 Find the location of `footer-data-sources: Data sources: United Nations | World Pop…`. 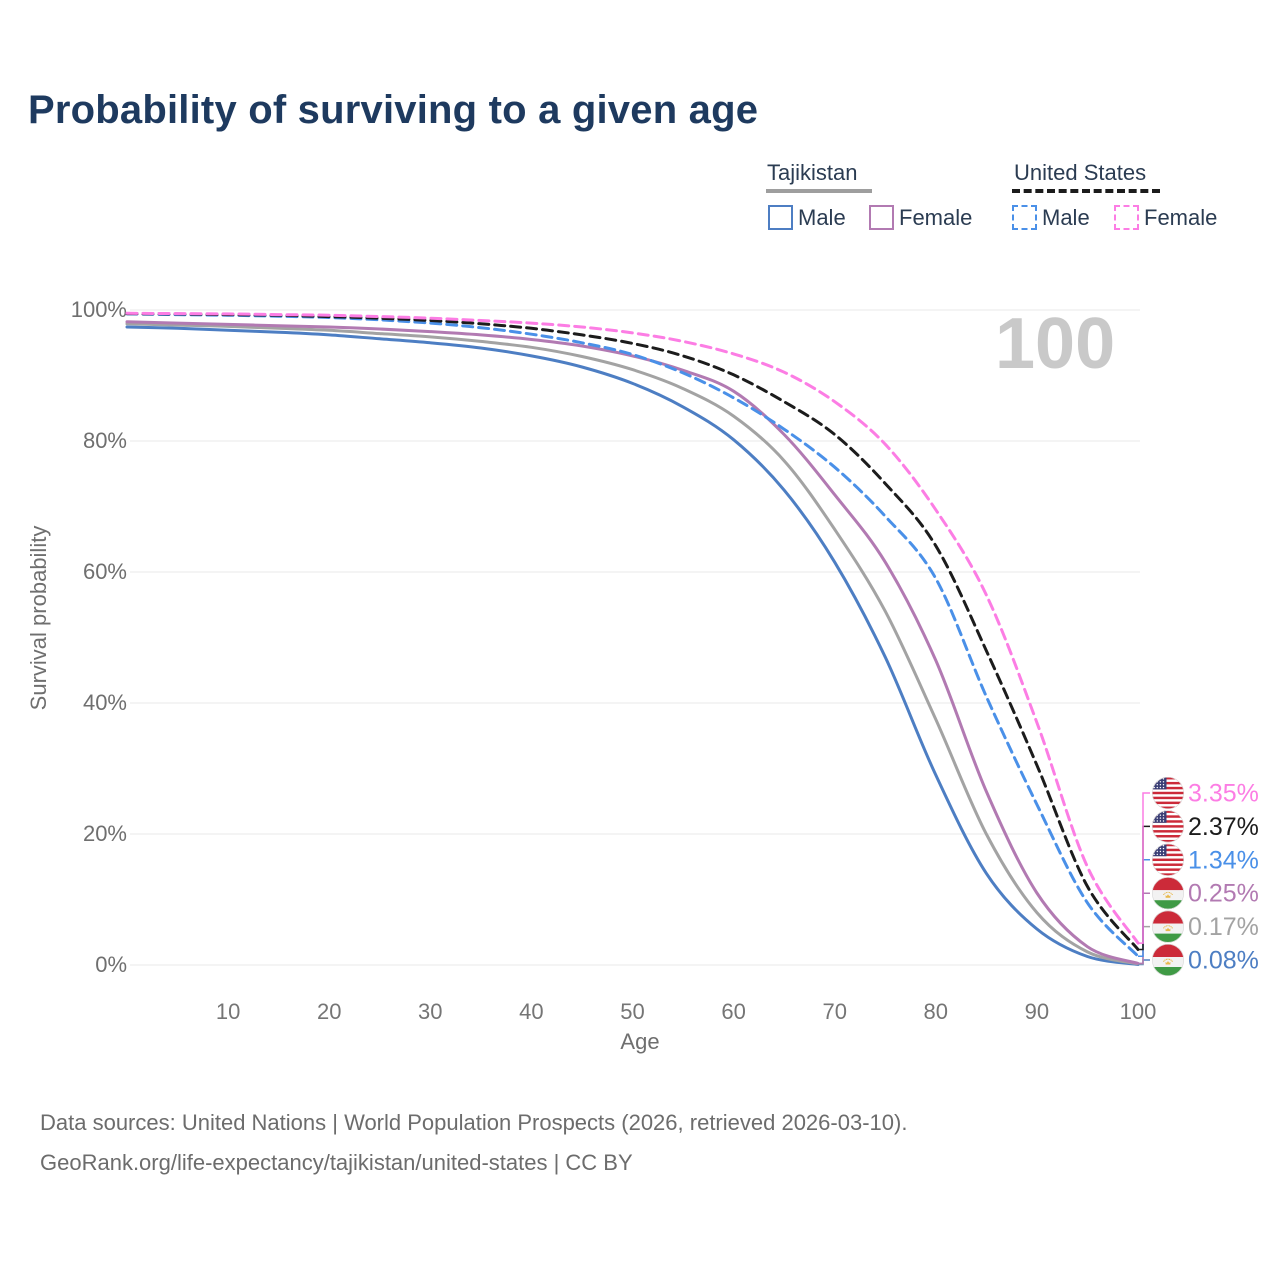

footer-data-sources: Data sources: United Nations | World Pop… is located at coordinates (474, 1122).